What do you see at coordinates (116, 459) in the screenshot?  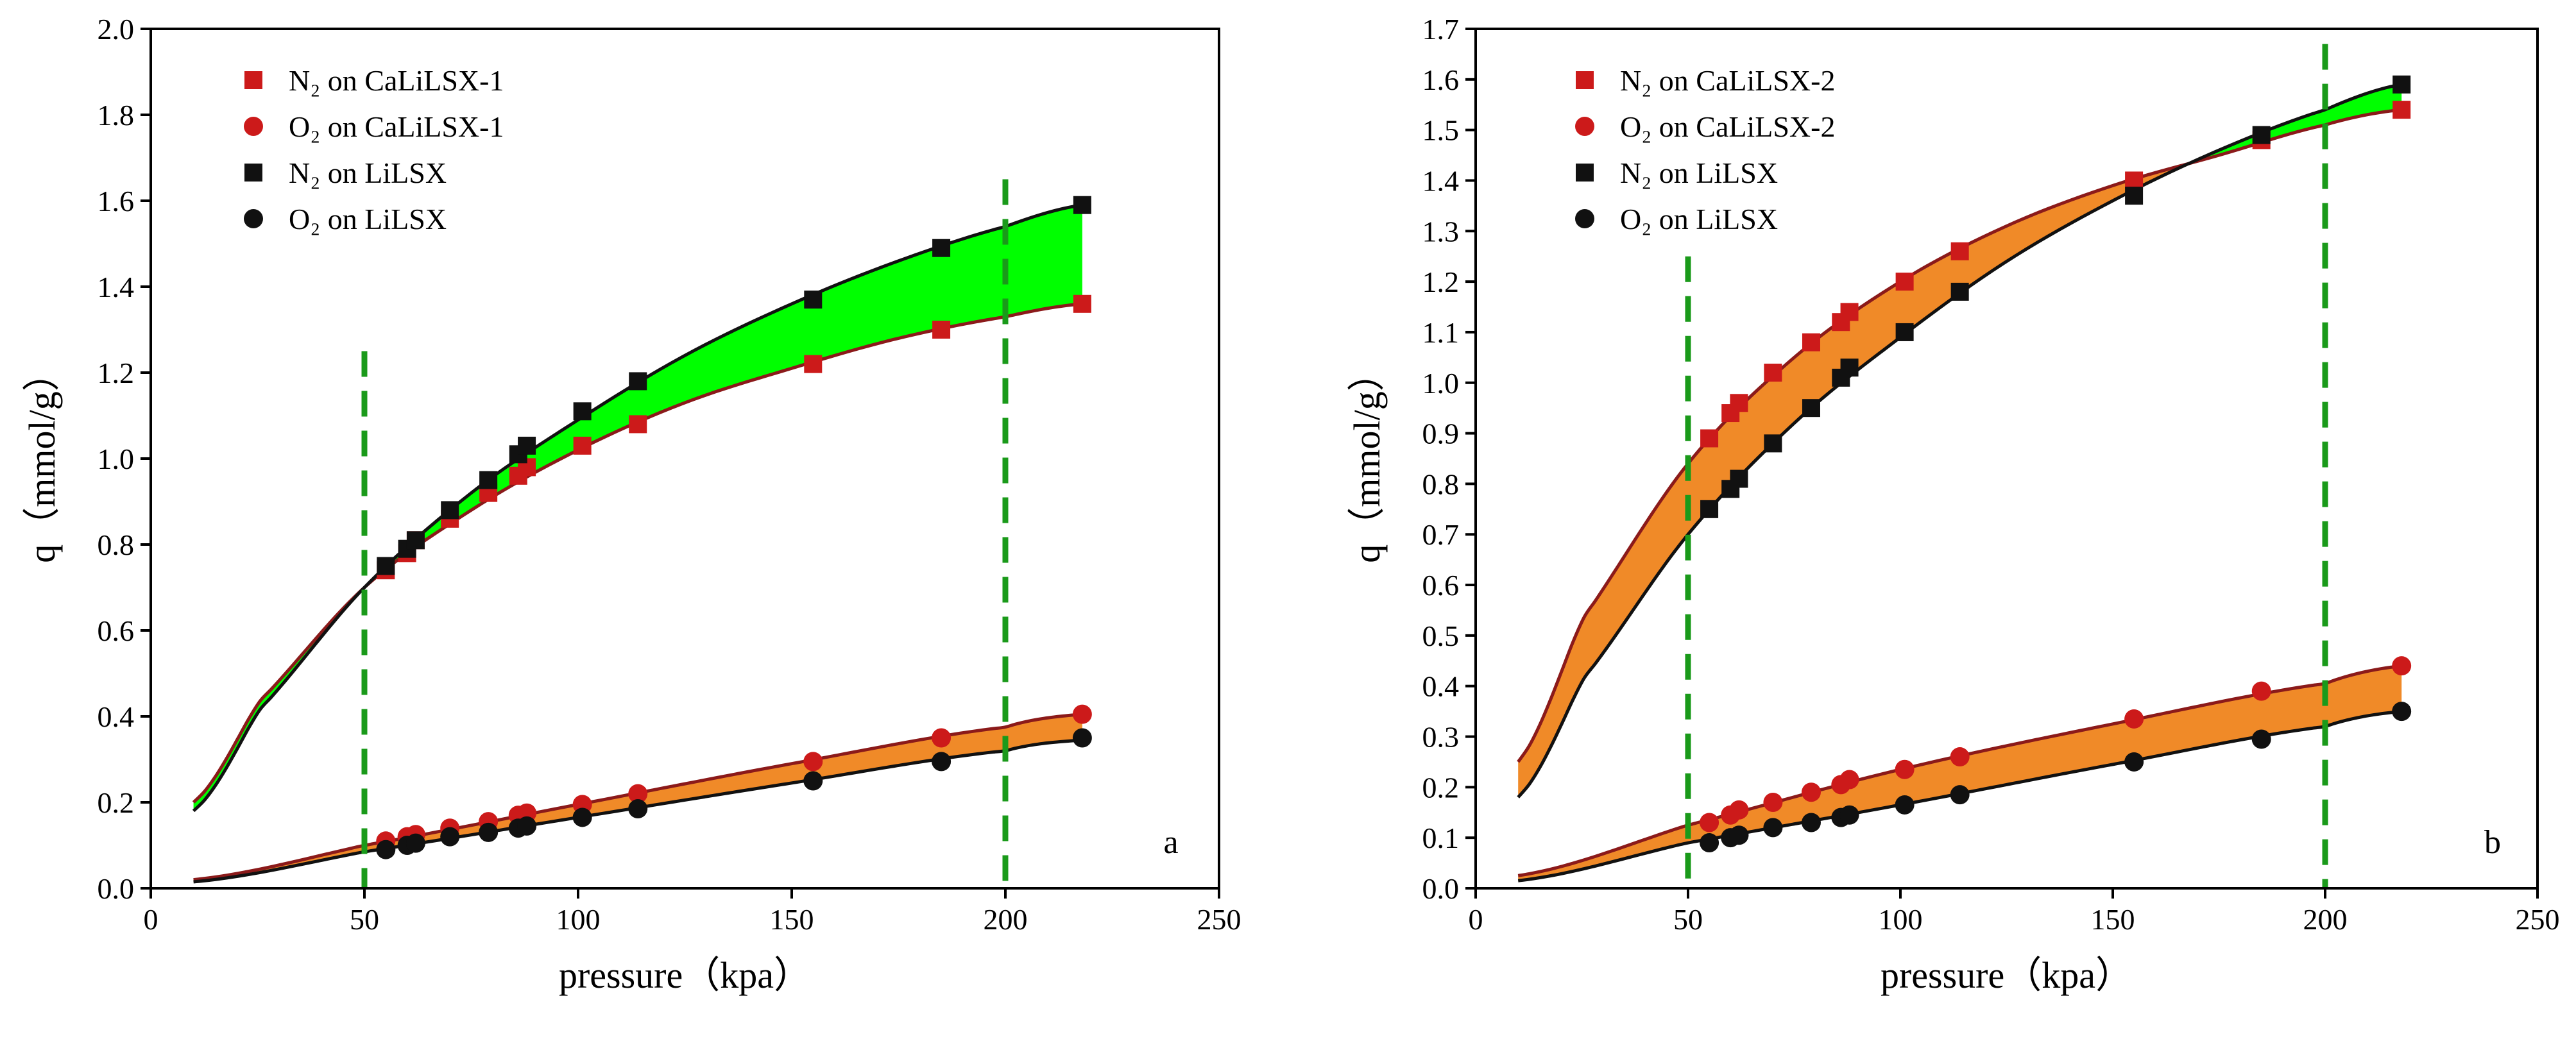 I see `y-tick-label: 1.0` at bounding box center [116, 459].